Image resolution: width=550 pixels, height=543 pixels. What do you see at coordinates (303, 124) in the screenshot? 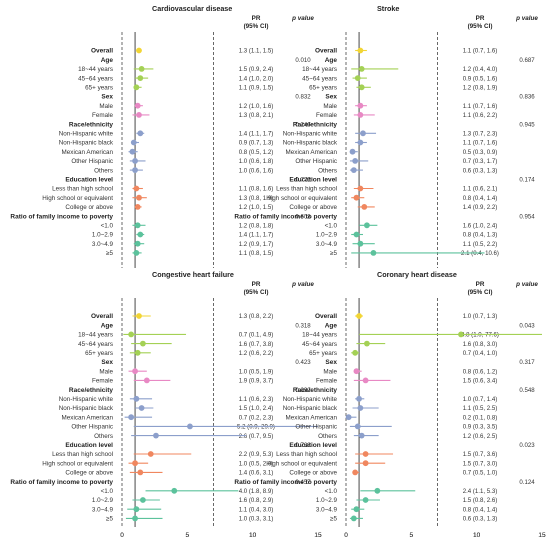
I see `p-value: 0.246` at bounding box center [303, 124].